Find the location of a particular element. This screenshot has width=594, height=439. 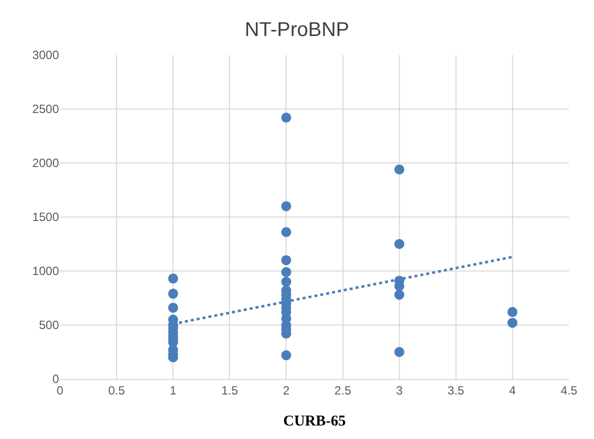

y-tick-label: 1000 is located at coordinates (46, 271).